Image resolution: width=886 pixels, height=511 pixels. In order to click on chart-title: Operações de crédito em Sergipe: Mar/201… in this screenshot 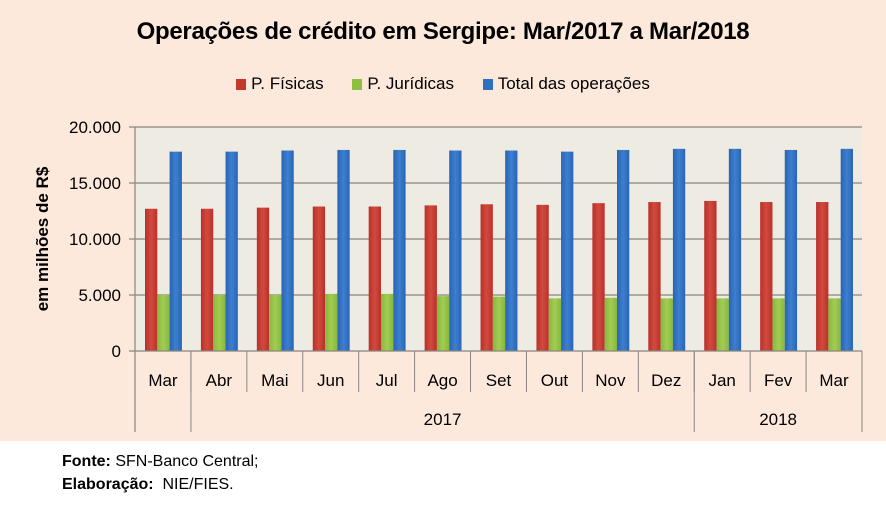, I will do `click(443, 31)`.